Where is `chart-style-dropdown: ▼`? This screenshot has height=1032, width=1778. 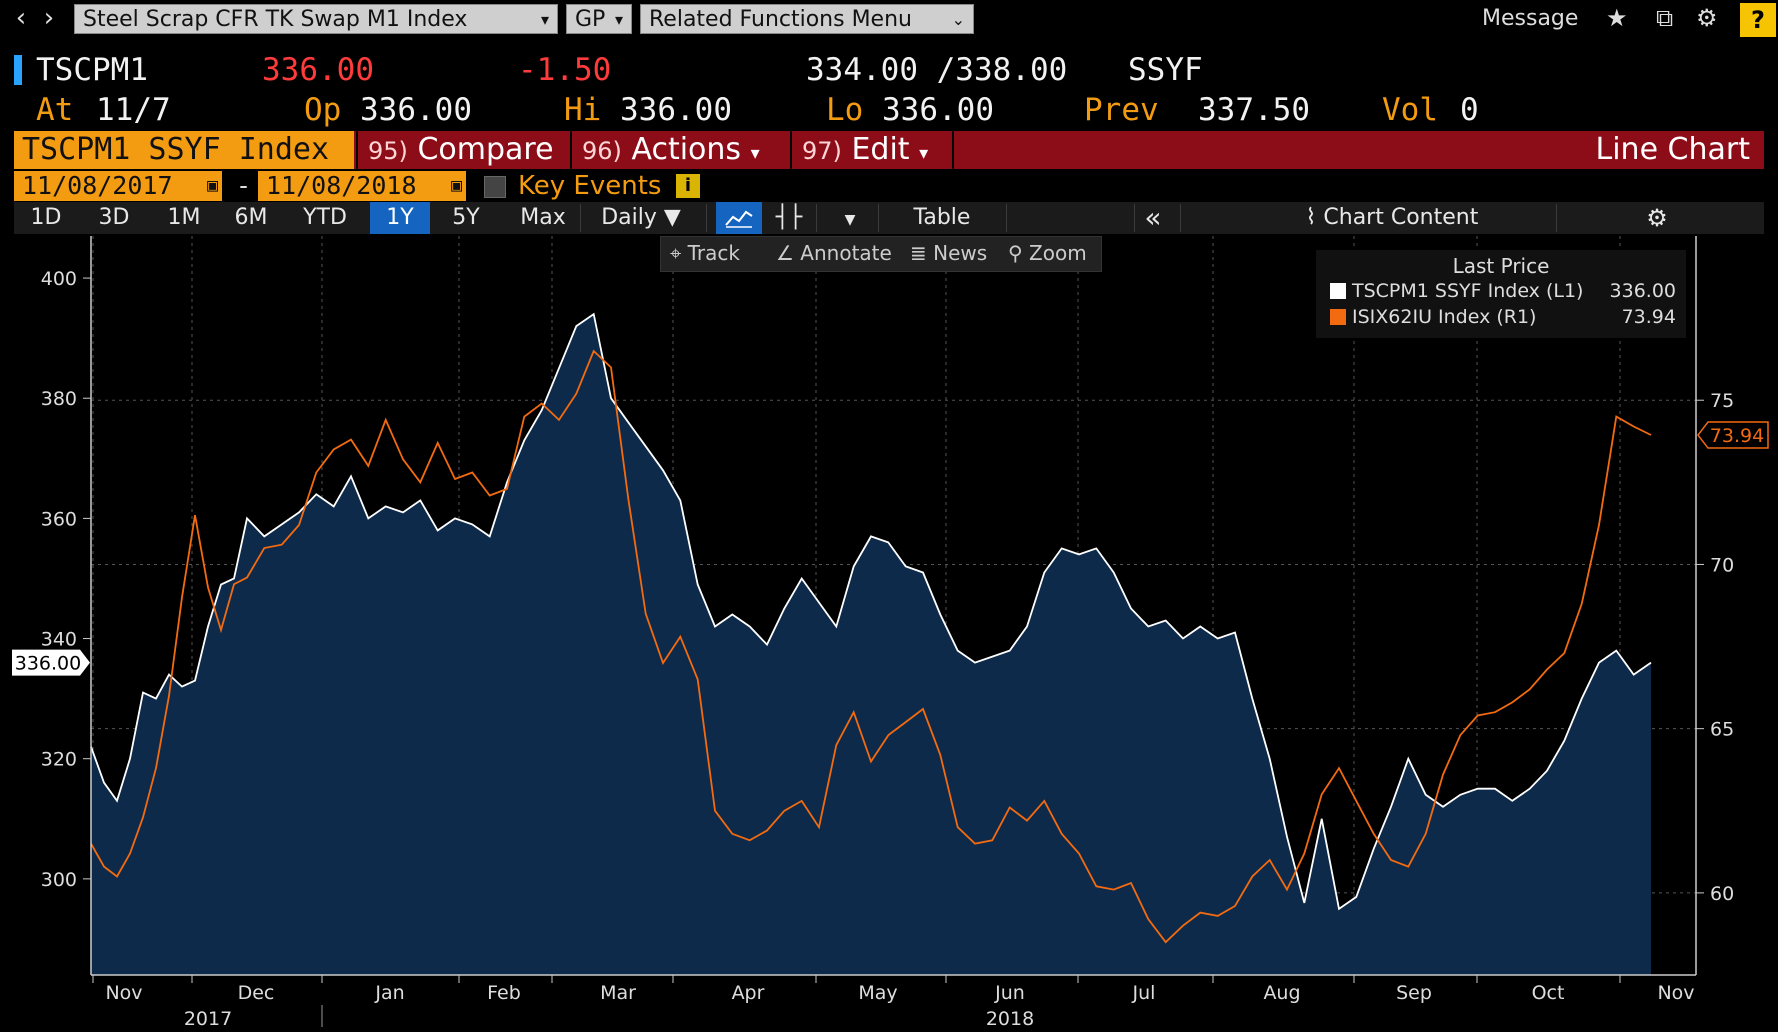
chart-style-dropdown: ▼ is located at coordinates (850, 218).